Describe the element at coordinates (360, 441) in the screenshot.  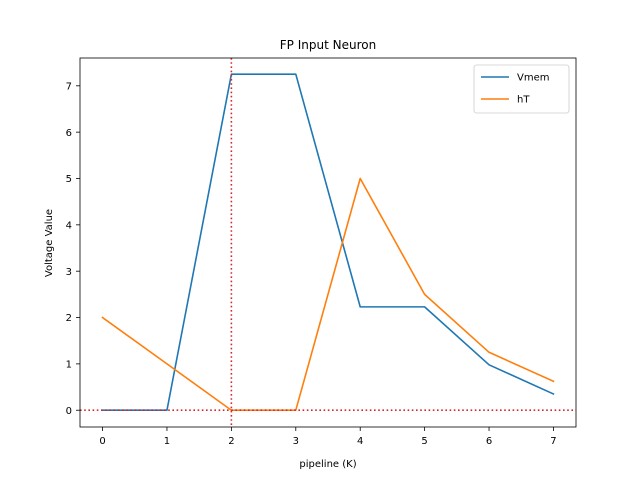
I see `x-tick-label: 4` at that location.